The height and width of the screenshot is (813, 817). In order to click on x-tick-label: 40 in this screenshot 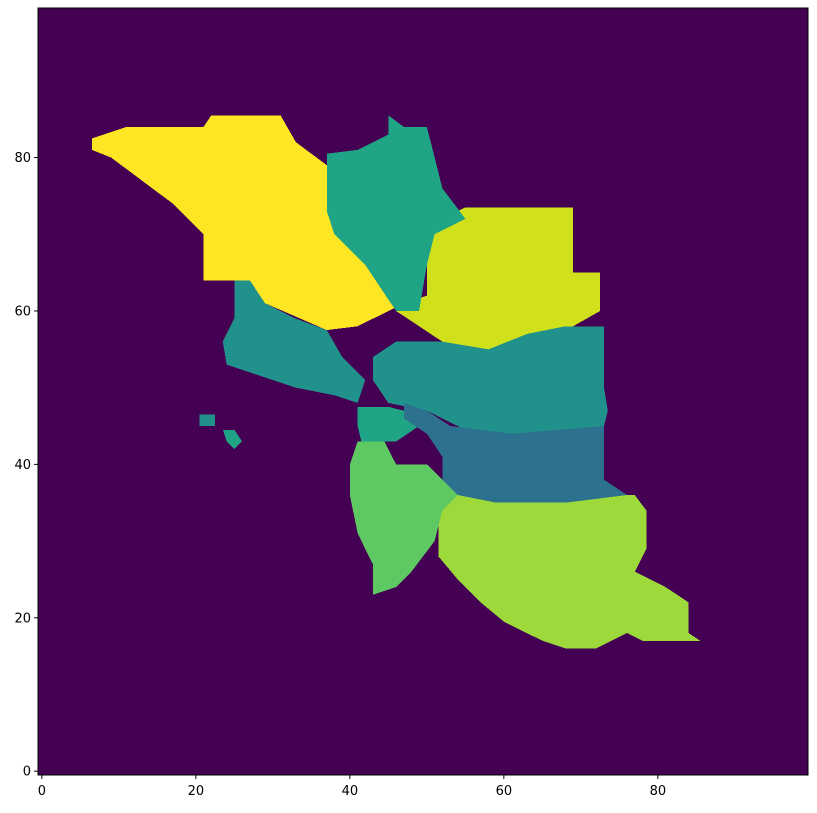, I will do `click(350, 791)`.